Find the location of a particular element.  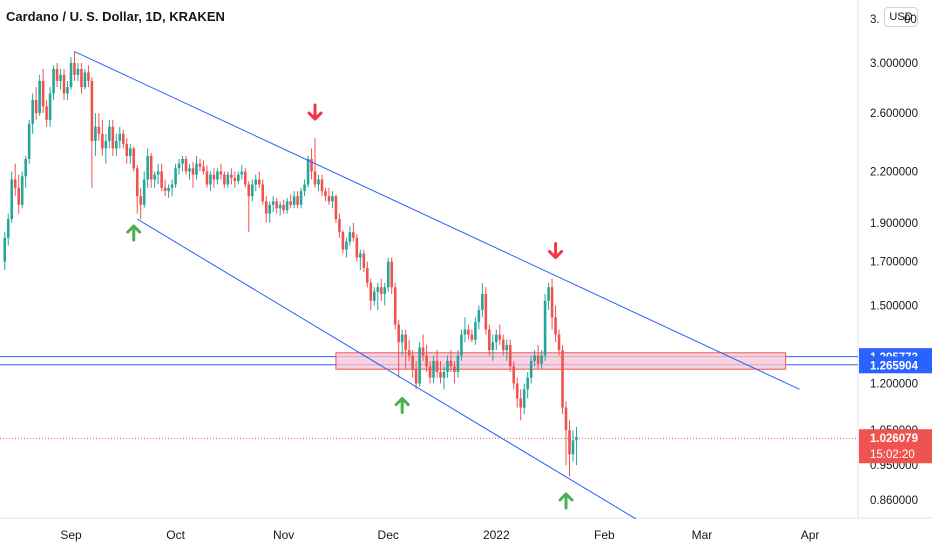

y-tick-label-5: 1.500000 is located at coordinates (894, 306).